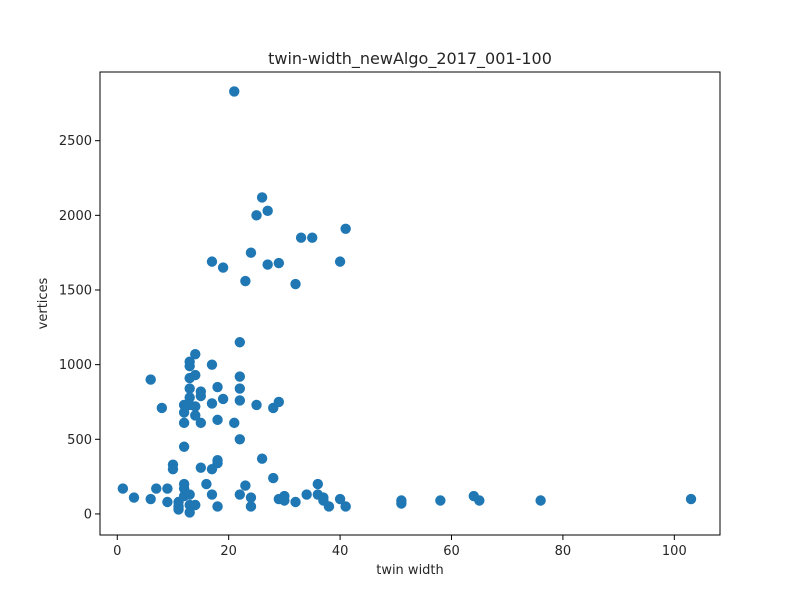 The image size is (800, 600). Describe the element at coordinates (43, 303) in the screenshot. I see `y-axis-label: vertices` at that location.